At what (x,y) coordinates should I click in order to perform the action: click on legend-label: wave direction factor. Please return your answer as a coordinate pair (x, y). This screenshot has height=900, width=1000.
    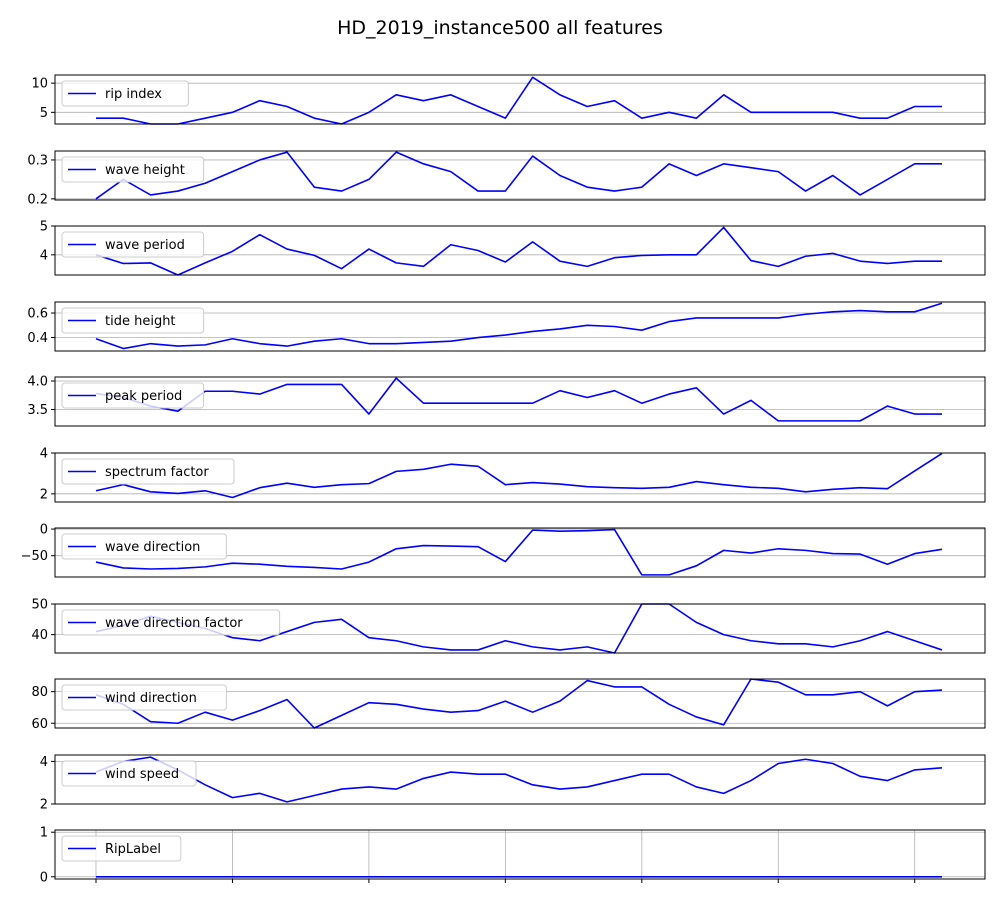
    Looking at the image, I should click on (174, 623).